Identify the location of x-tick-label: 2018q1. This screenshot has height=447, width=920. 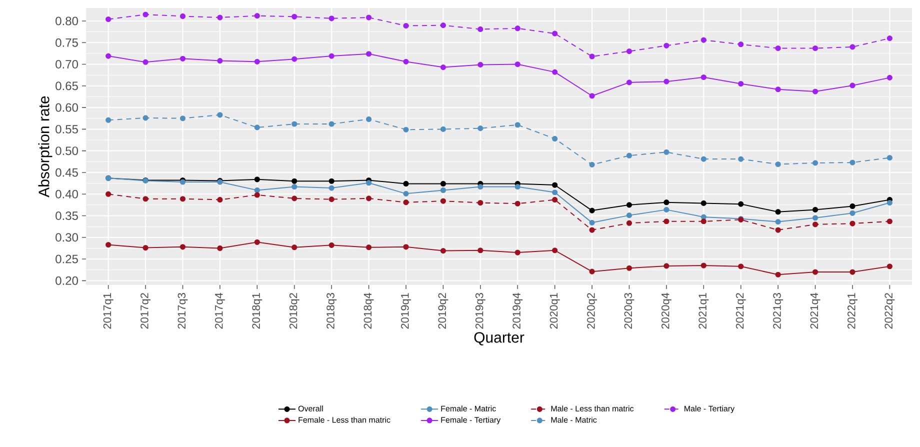
(257, 311).